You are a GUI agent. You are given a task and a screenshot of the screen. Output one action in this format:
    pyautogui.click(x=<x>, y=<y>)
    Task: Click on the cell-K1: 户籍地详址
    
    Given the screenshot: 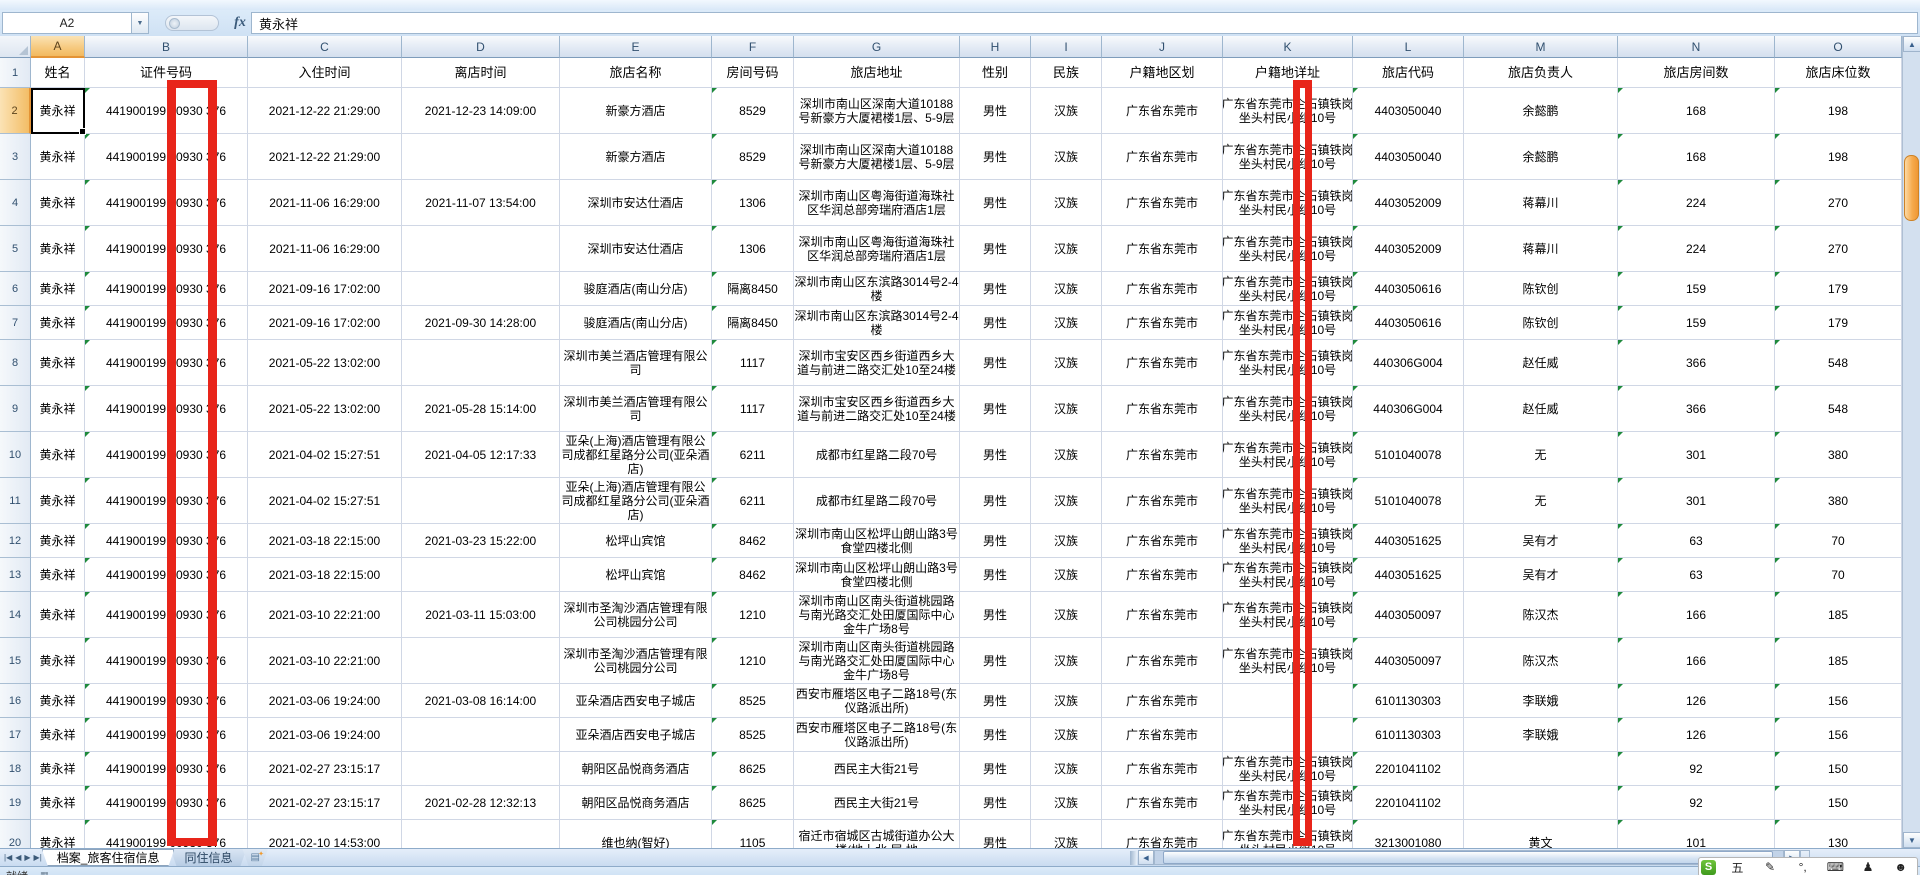 What is the action you would take?
    pyautogui.click(x=1288, y=73)
    